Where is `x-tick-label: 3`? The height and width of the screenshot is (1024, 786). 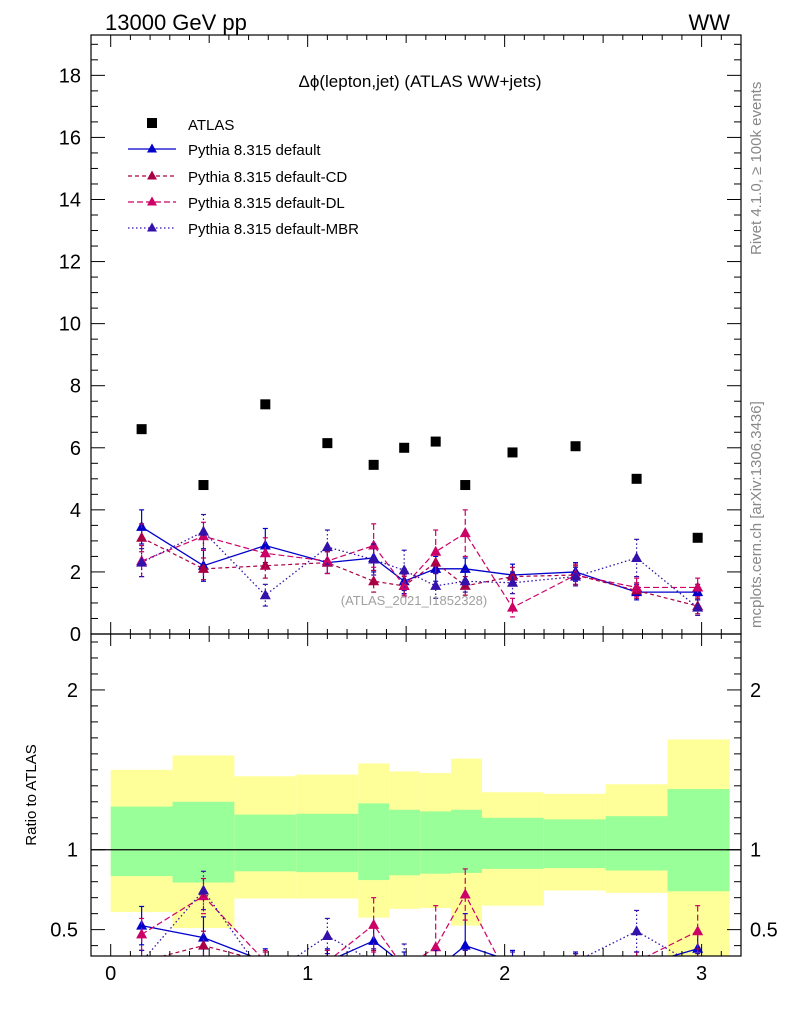 x-tick-label: 3 is located at coordinates (701, 974).